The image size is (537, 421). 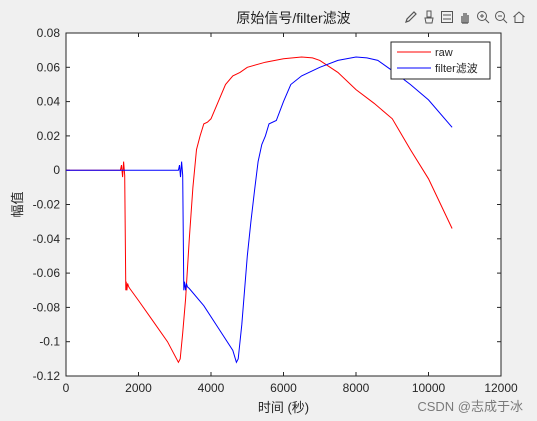 What do you see at coordinates (411, 17) in the screenshot?
I see `edit-icon` at bounding box center [411, 17].